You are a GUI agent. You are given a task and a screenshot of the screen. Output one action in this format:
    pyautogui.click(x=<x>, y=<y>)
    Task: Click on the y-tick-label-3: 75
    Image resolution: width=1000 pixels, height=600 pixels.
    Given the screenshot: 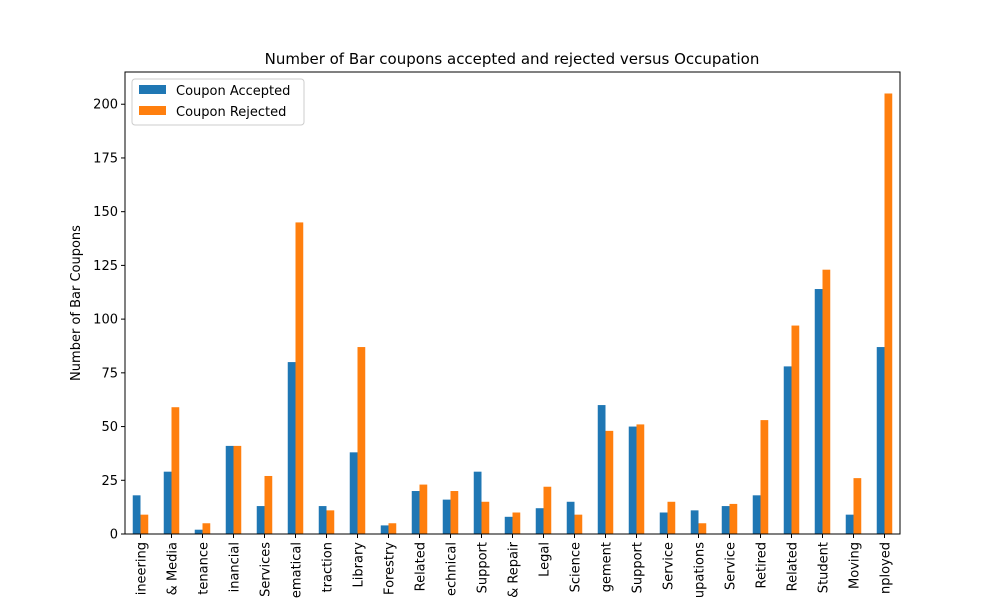 What is the action you would take?
    pyautogui.click(x=109, y=373)
    